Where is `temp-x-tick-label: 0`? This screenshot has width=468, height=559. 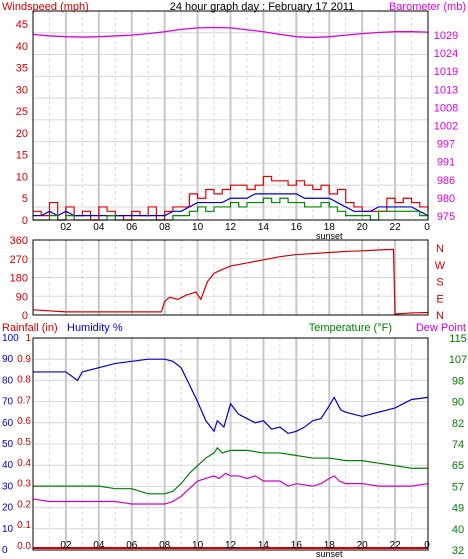 temp-x-tick-label: 0 is located at coordinates (427, 545).